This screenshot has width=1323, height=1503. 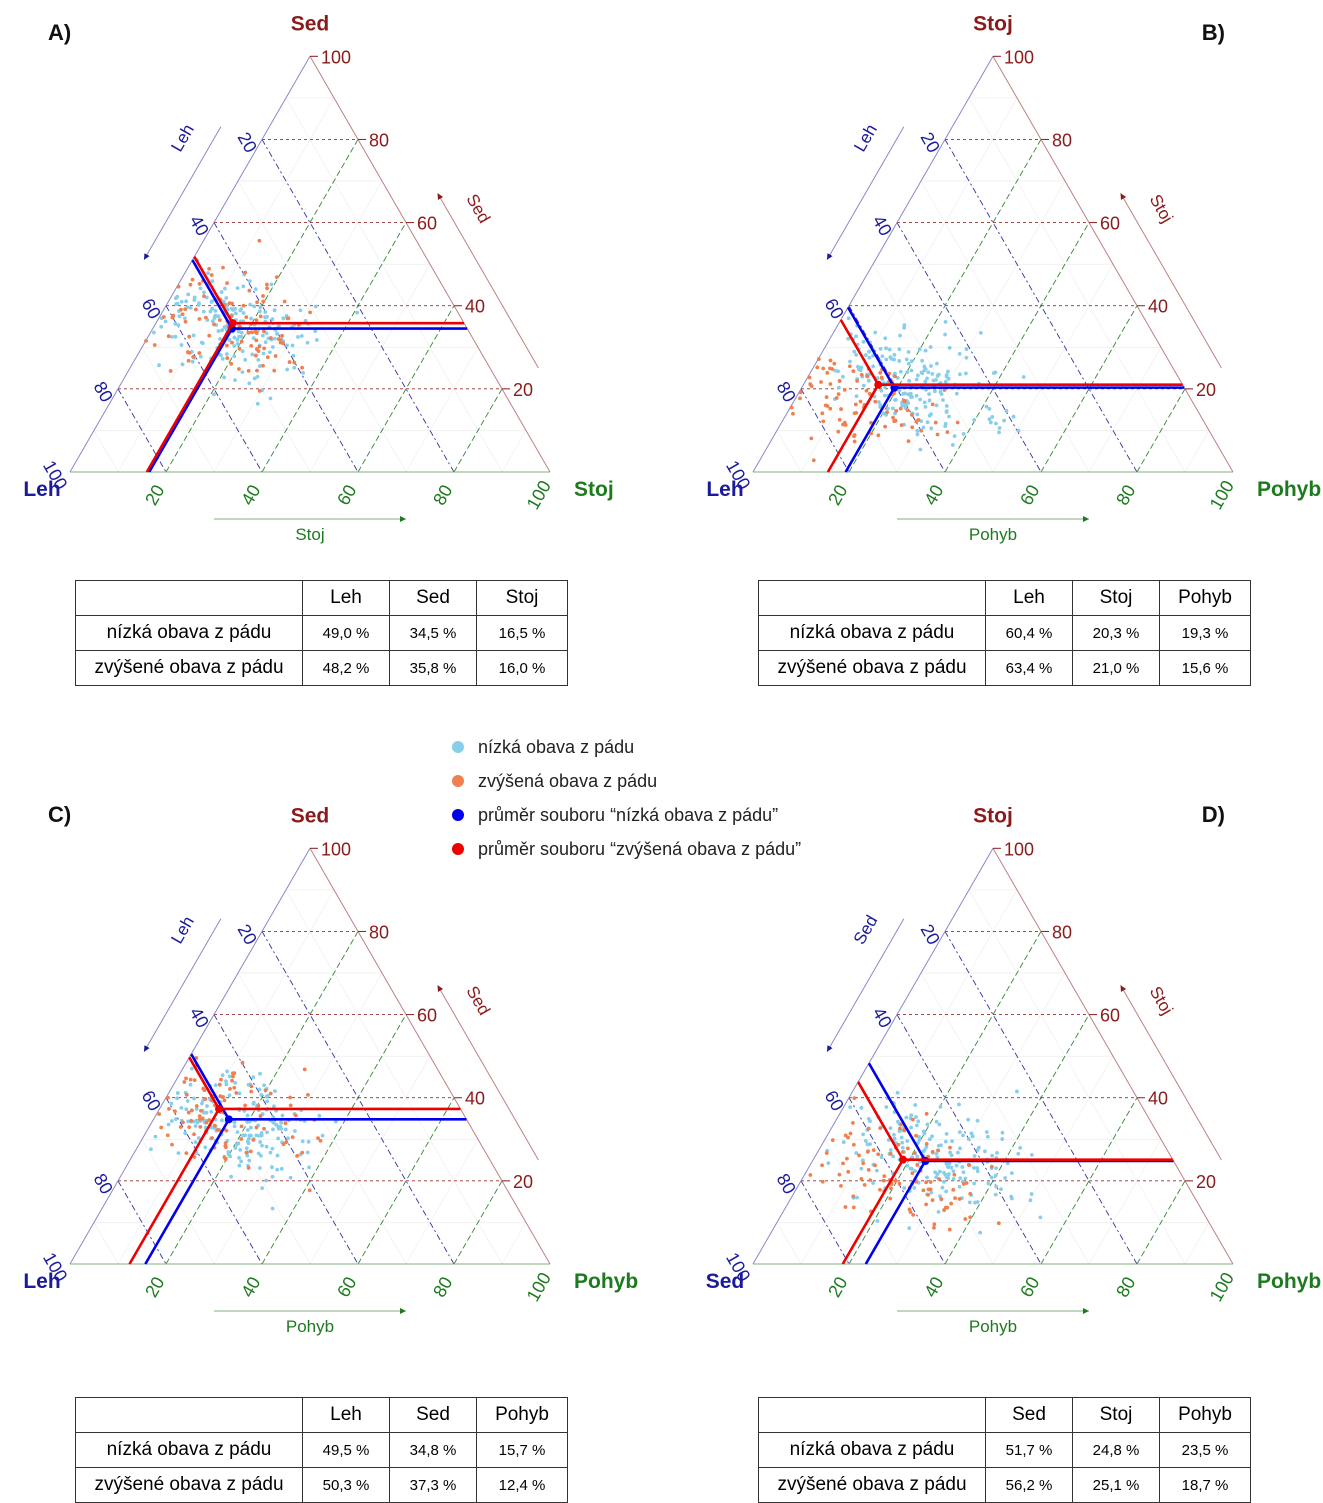 I want to click on tick-label-right: 20, so click(x=837, y=494).